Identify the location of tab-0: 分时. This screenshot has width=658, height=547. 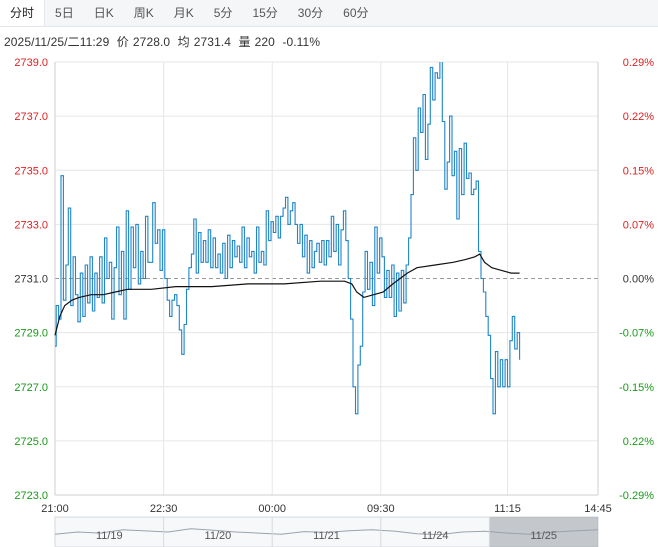
(23, 13).